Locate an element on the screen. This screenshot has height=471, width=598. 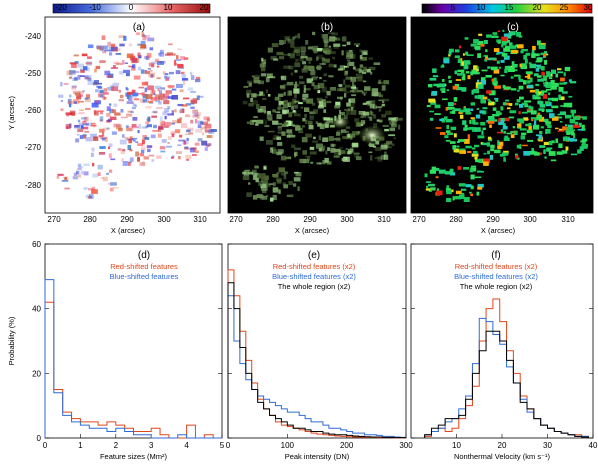
colorbar-c is located at coordinates (507, 8).